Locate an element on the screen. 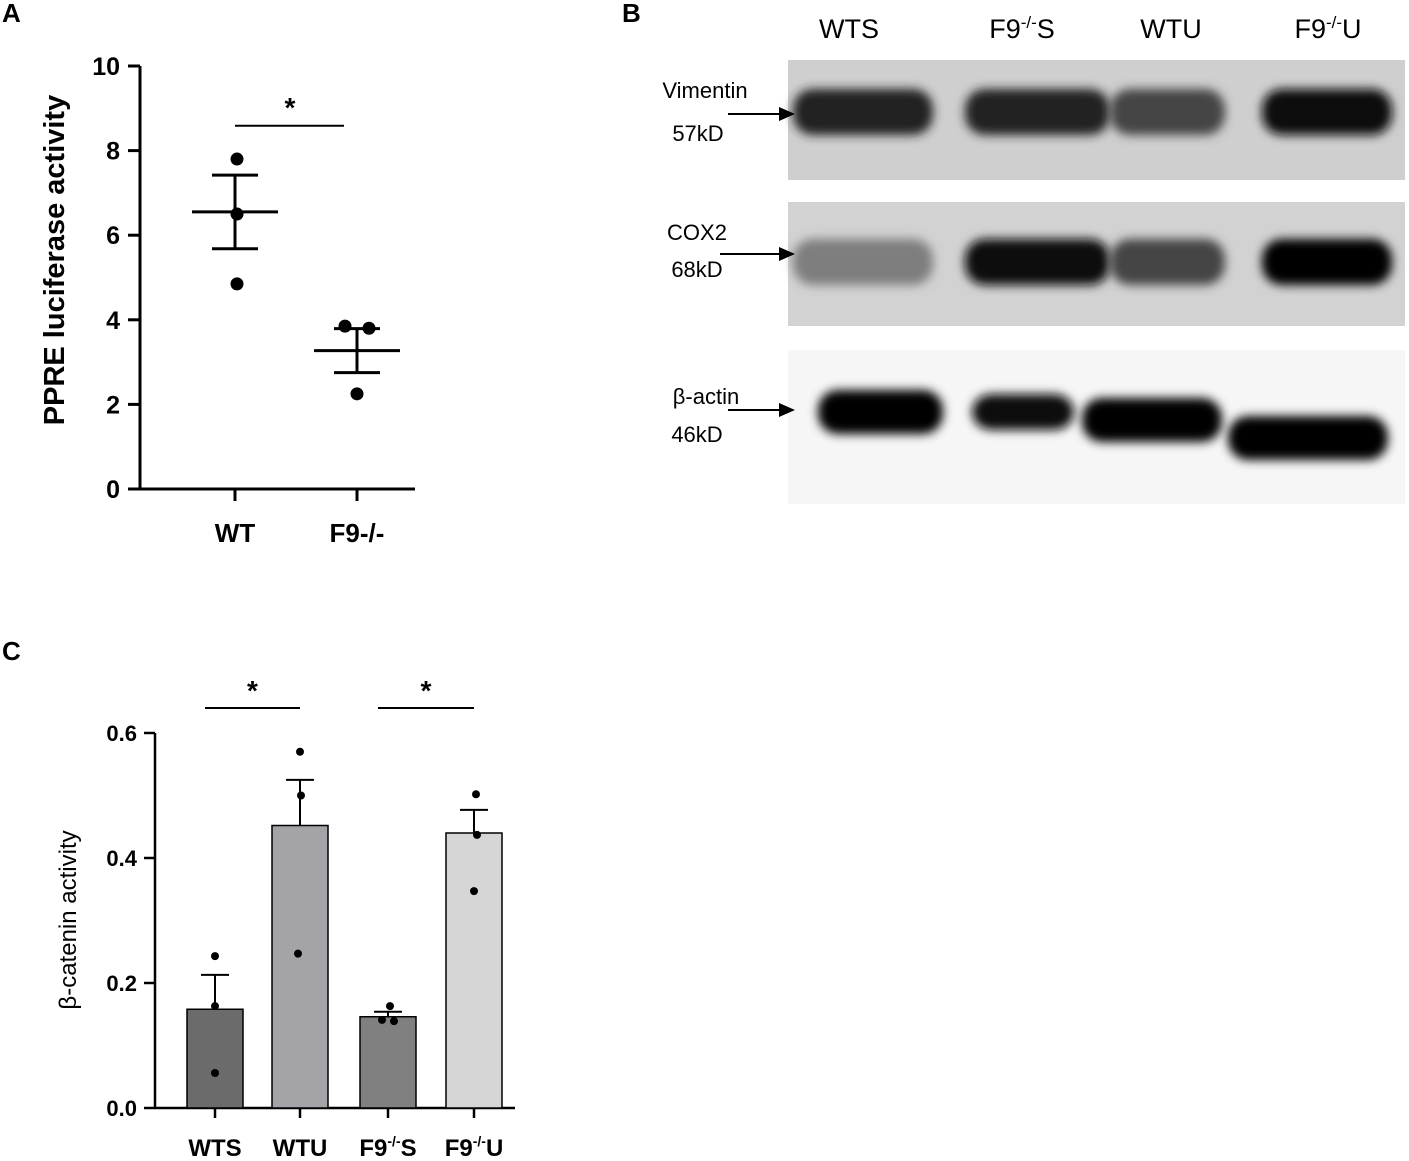 The height and width of the screenshot is (1161, 1409). chart-c-xtick-label-tail: S is located at coordinates (409, 1148).